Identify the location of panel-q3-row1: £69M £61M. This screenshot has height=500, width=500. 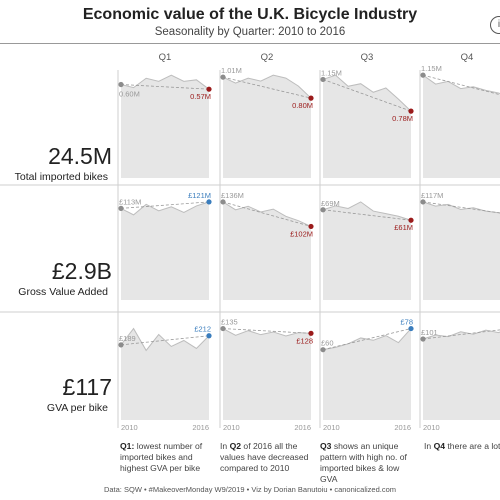
(367, 249).